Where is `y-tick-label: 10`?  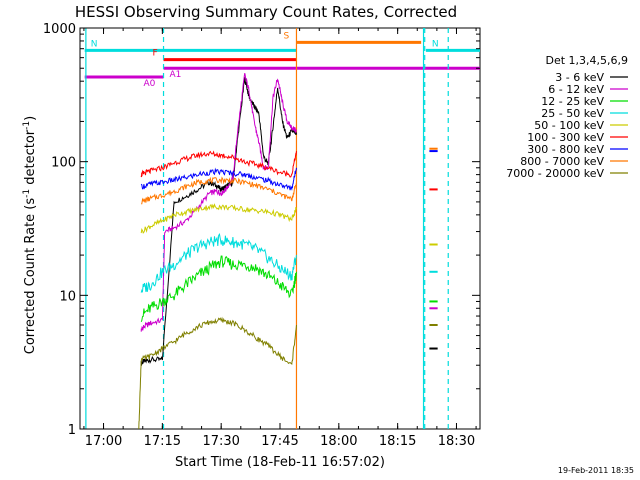 y-tick-label: 10 is located at coordinates (67, 296).